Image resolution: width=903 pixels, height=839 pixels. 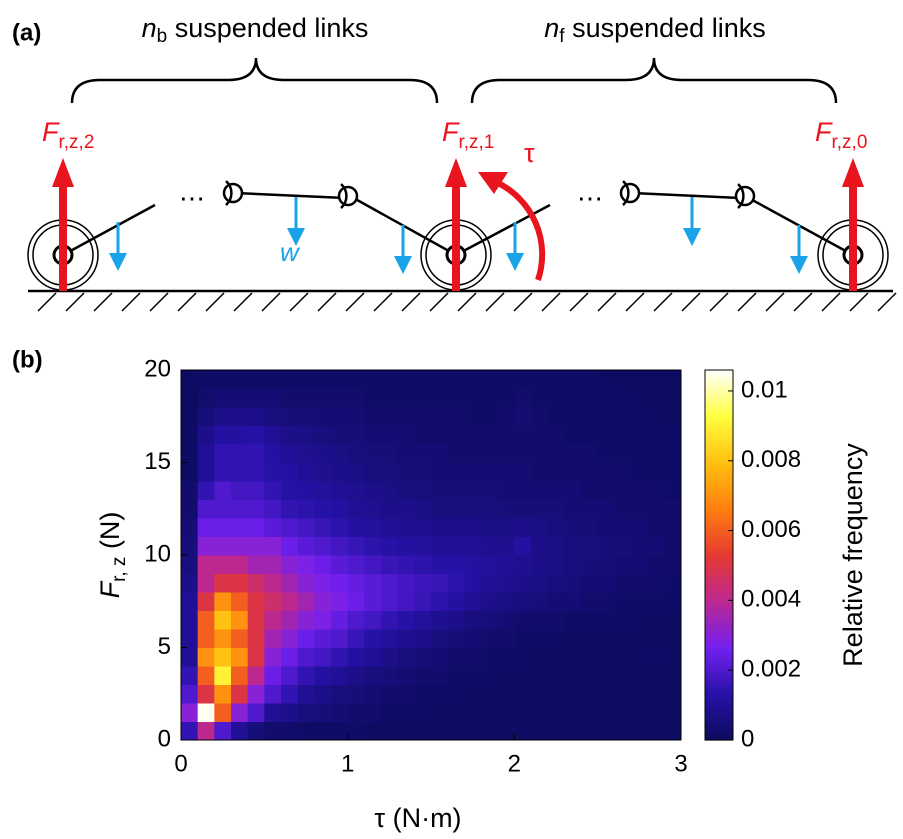 What do you see at coordinates (654, 30) in the screenshot?
I see `group-label: nf suspended links` at bounding box center [654, 30].